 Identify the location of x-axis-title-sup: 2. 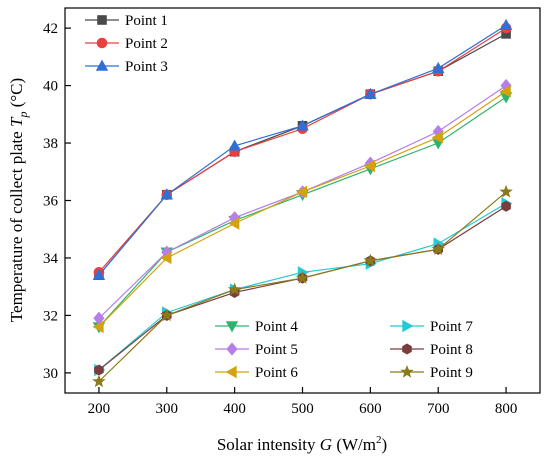
(379, 440).